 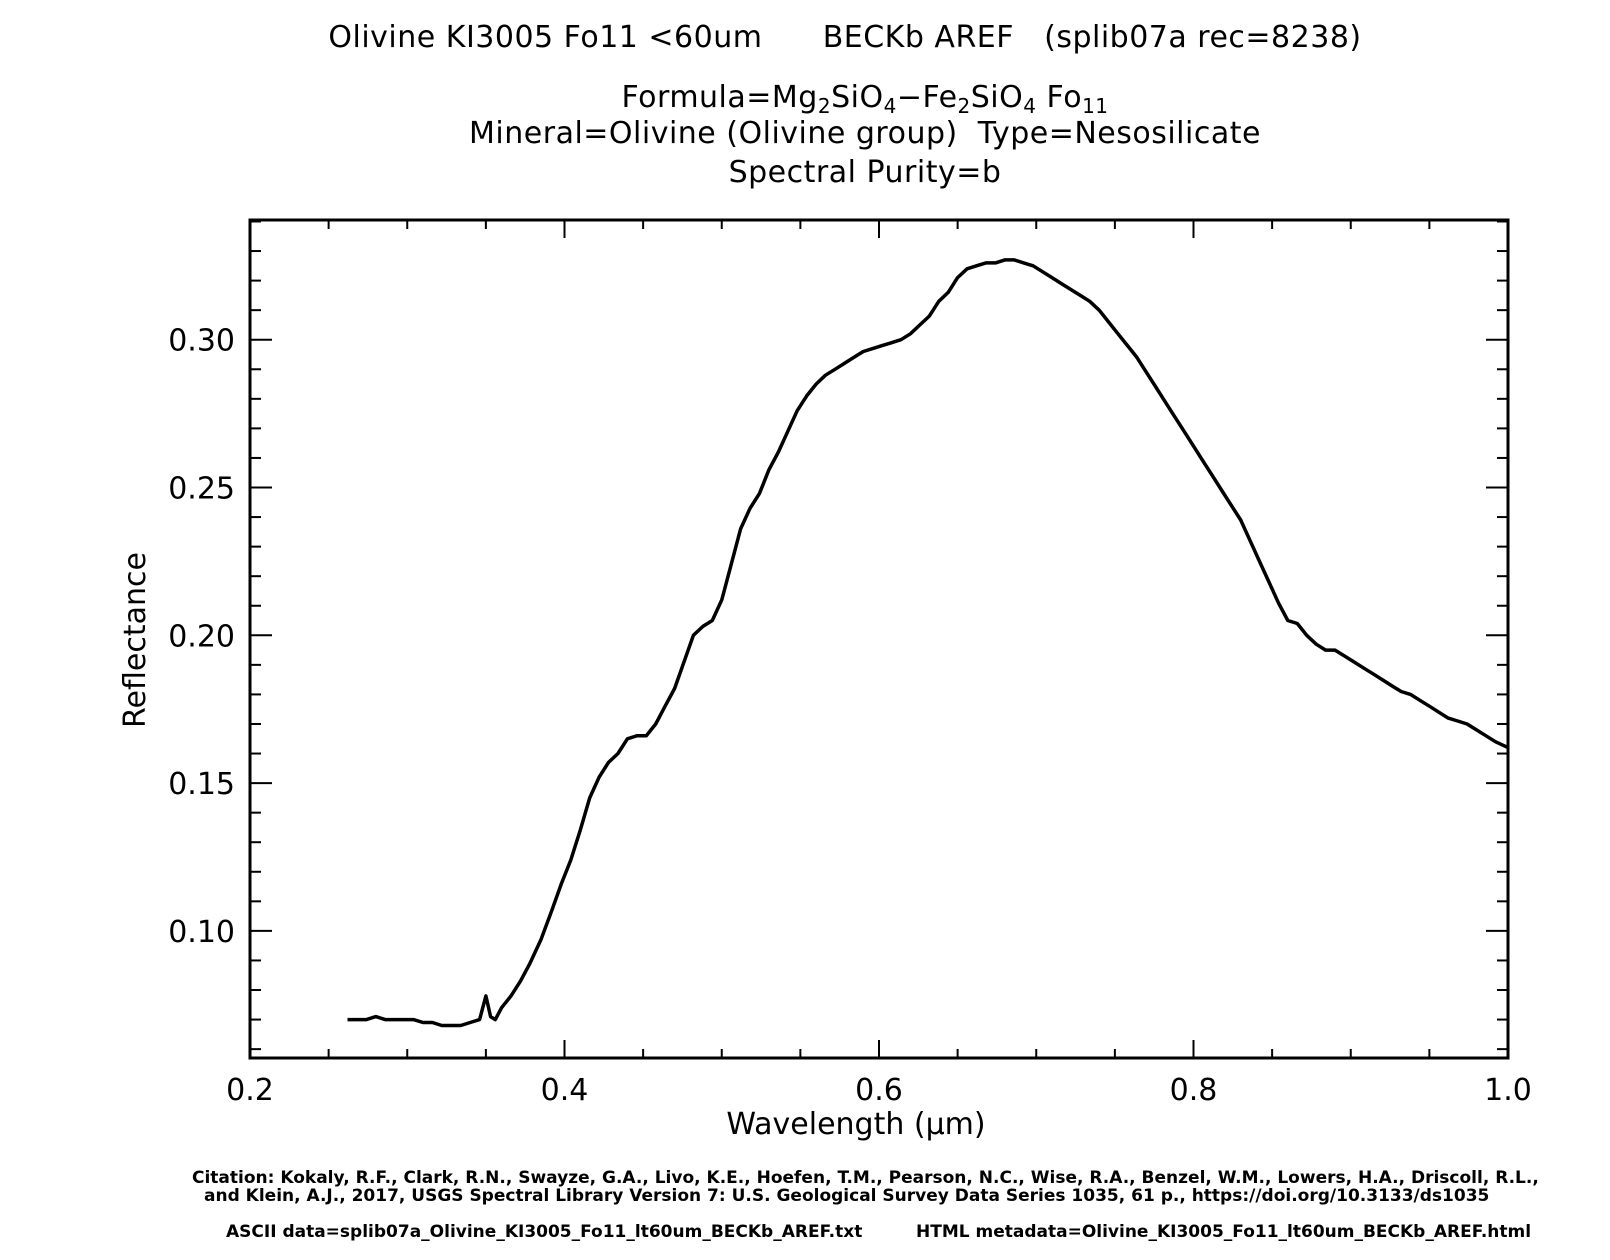 I want to click on y-tick-label: 0.15, so click(x=201, y=784).